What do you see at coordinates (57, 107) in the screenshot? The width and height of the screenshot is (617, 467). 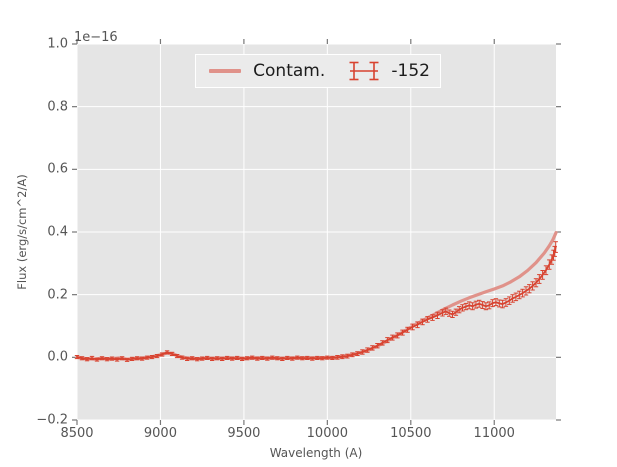 I see `y-tick-label: 0.8` at bounding box center [57, 107].